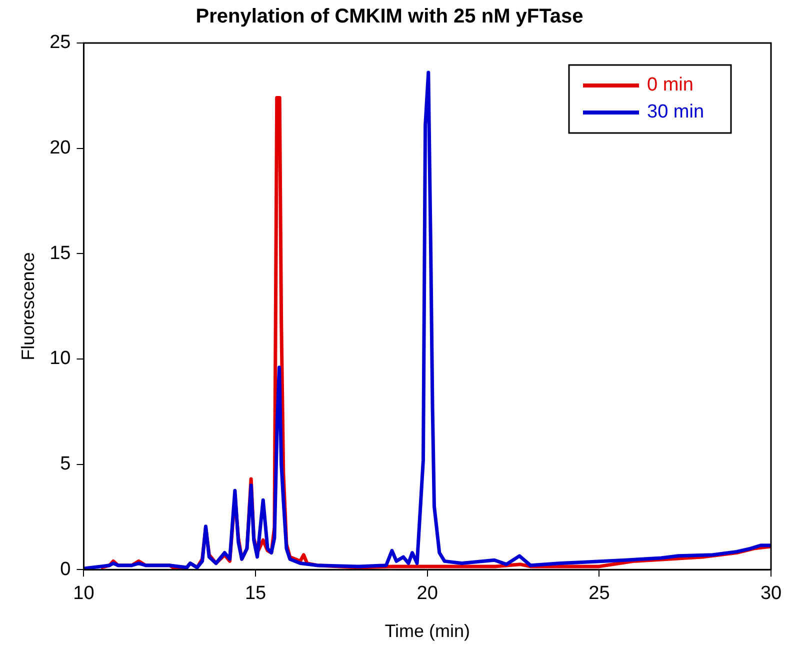 The height and width of the screenshot is (653, 789). What do you see at coordinates (427, 631) in the screenshot?
I see `x-axis-title: Time (min)` at bounding box center [427, 631].